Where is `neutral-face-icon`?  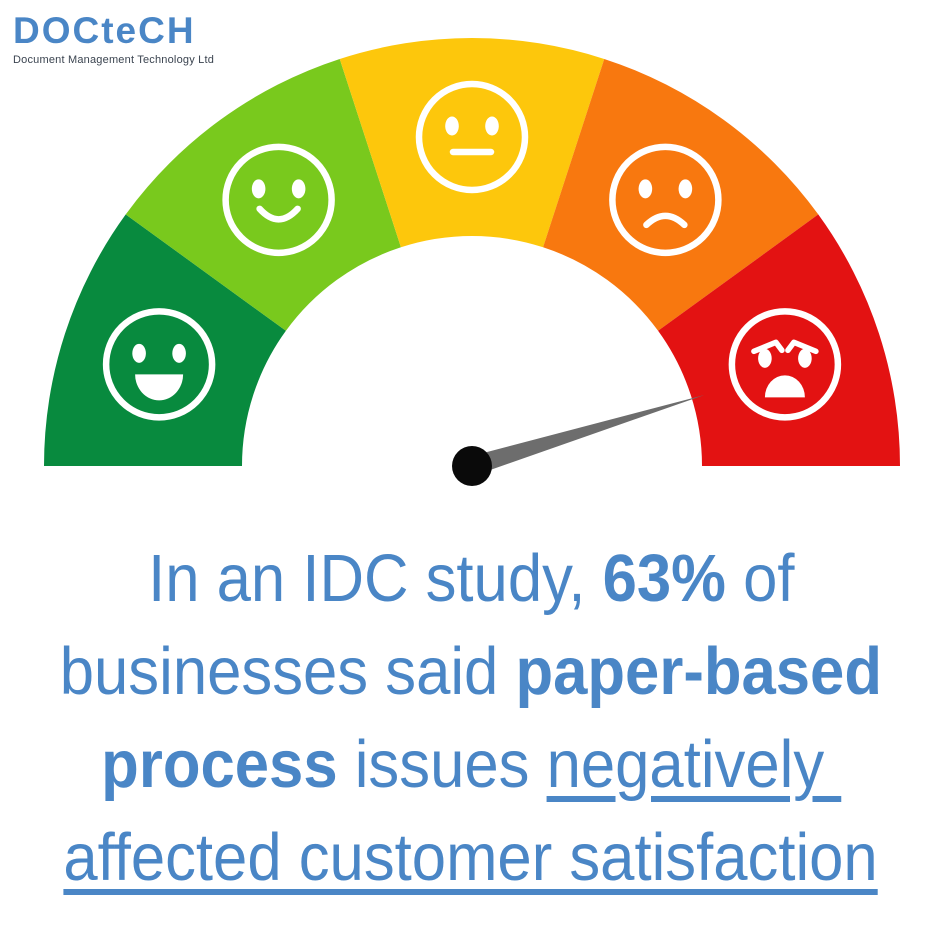
neutral-face-icon is located at coordinates (472, 137).